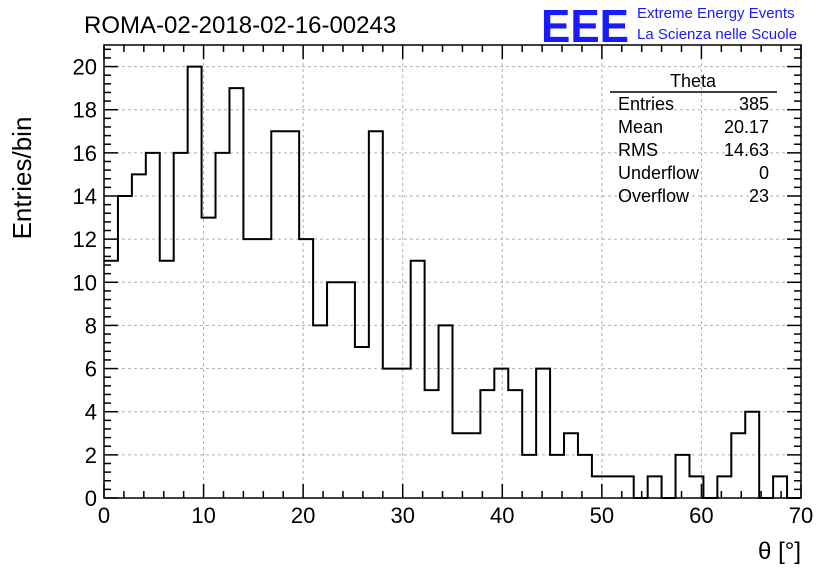 The width and height of the screenshot is (836, 572). Describe the element at coordinates (91, 455) in the screenshot. I see `y-tick-label: 2` at that location.